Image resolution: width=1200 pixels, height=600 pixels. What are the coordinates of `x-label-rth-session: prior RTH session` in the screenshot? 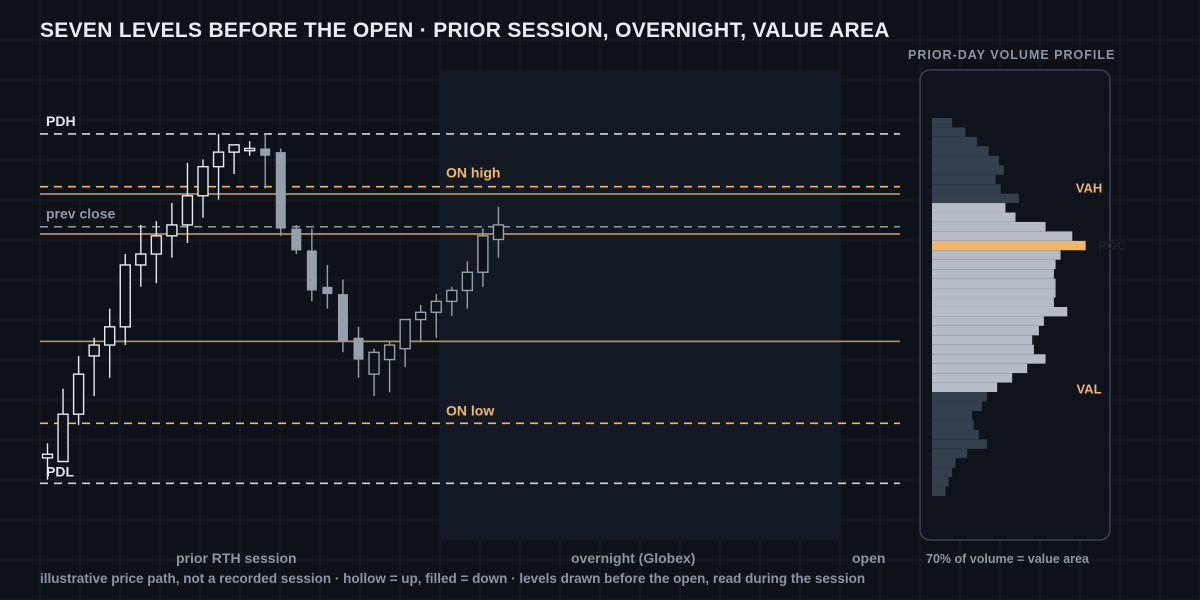 It's located at (236, 558).